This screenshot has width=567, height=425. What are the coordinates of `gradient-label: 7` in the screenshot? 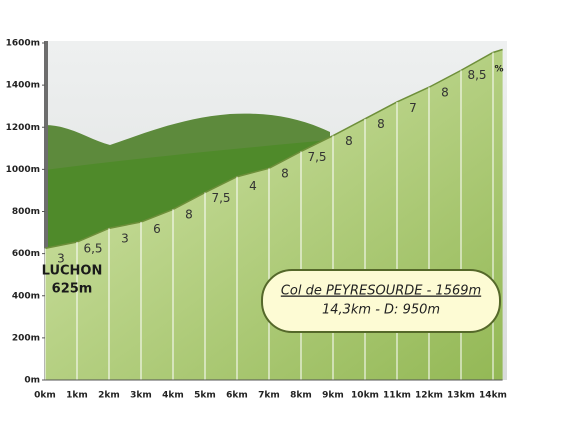 It's located at (413, 108).